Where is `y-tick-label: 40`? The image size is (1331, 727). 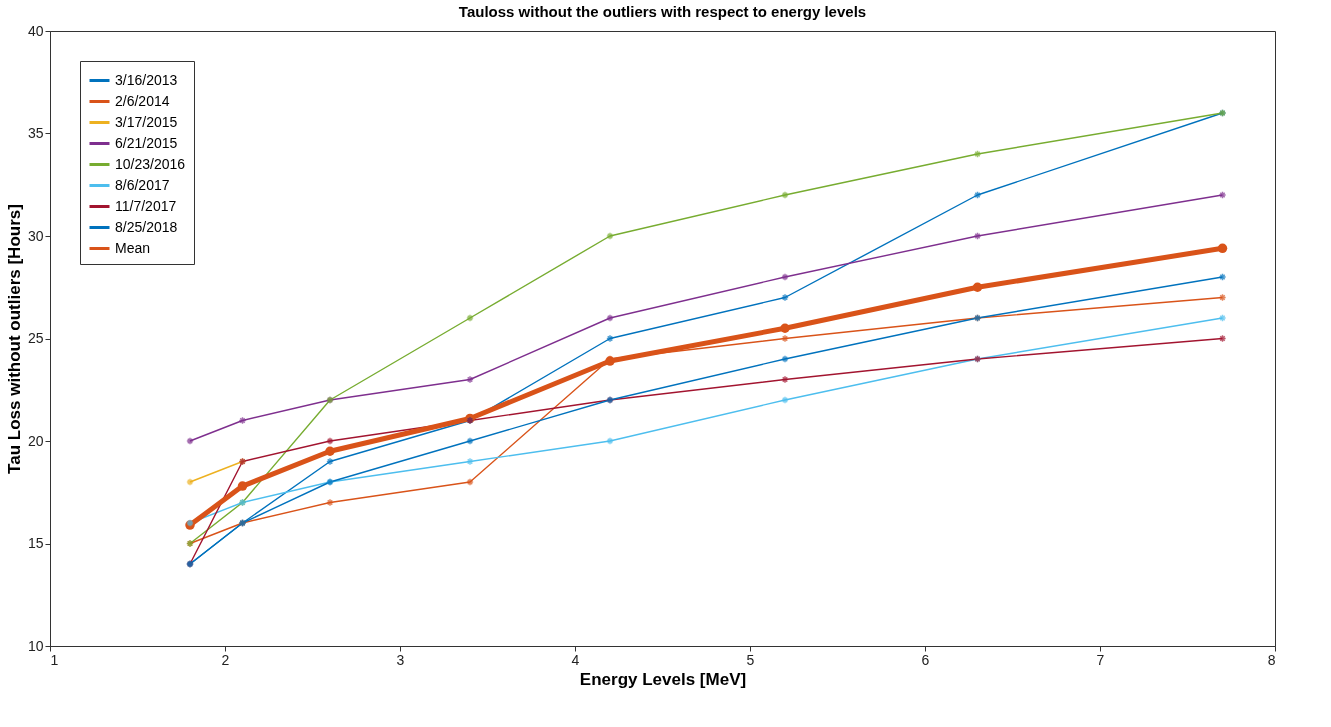 y-tick-label: 40 is located at coordinates (35, 30).